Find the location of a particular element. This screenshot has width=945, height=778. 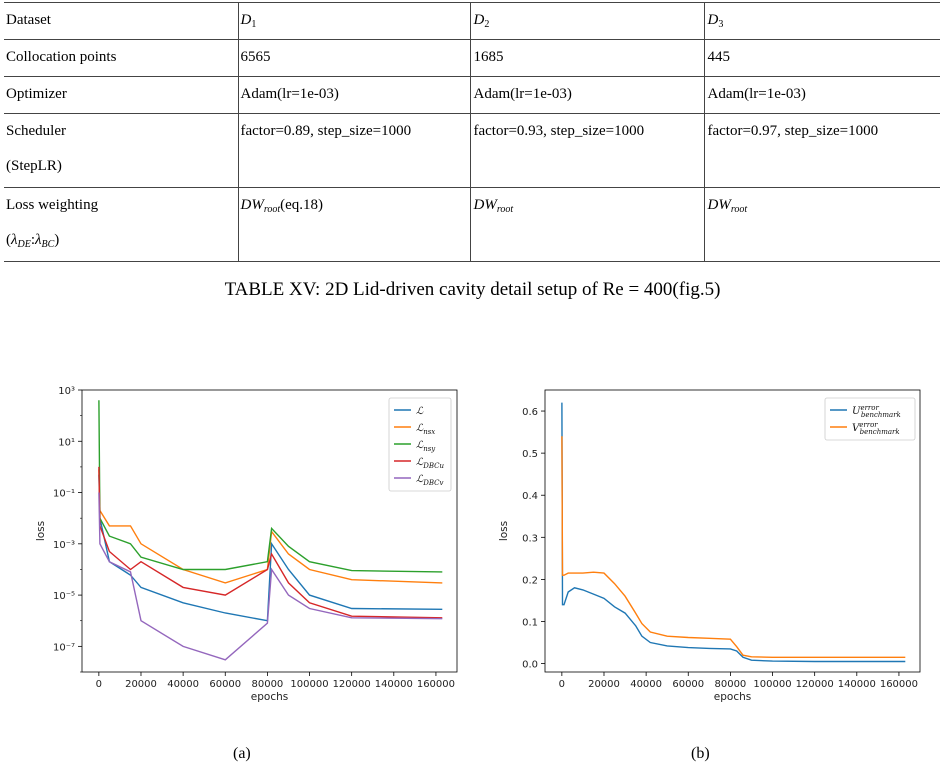

y-tick-label: 10⁻⁷ is located at coordinates (64, 647).